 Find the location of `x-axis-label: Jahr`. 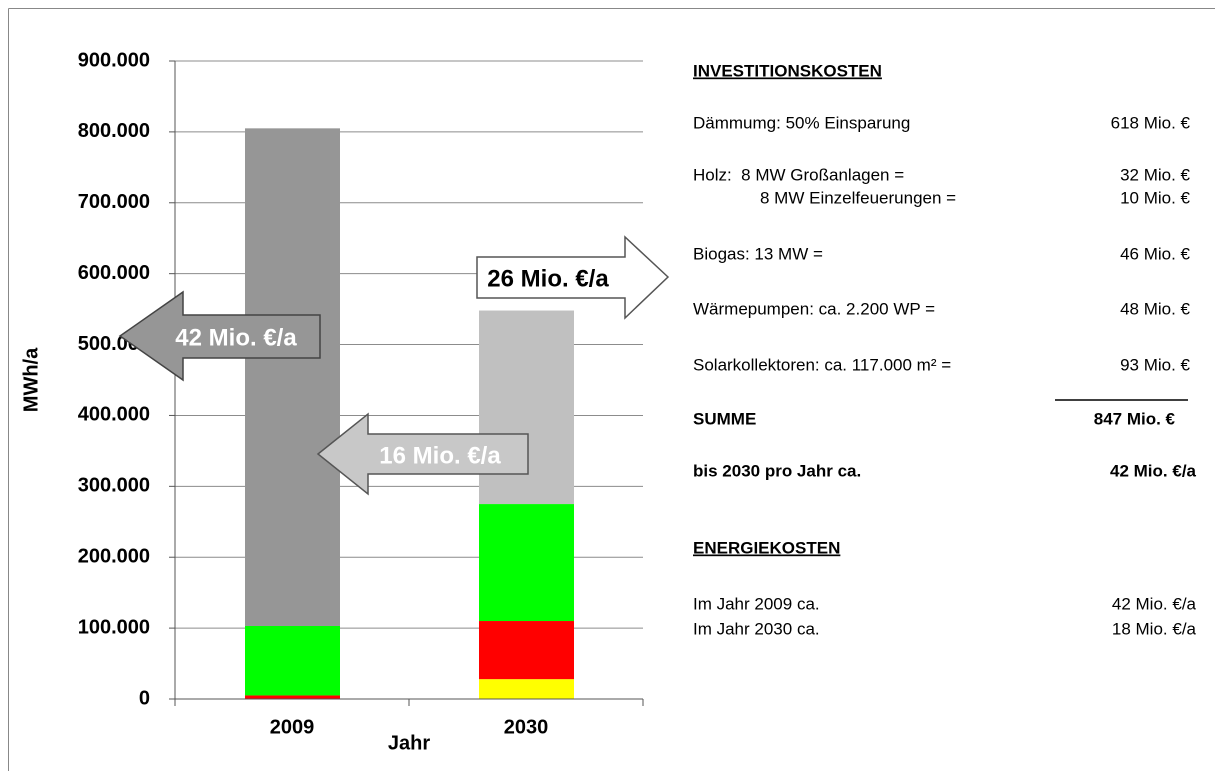

x-axis-label: Jahr is located at coordinates (409, 743).